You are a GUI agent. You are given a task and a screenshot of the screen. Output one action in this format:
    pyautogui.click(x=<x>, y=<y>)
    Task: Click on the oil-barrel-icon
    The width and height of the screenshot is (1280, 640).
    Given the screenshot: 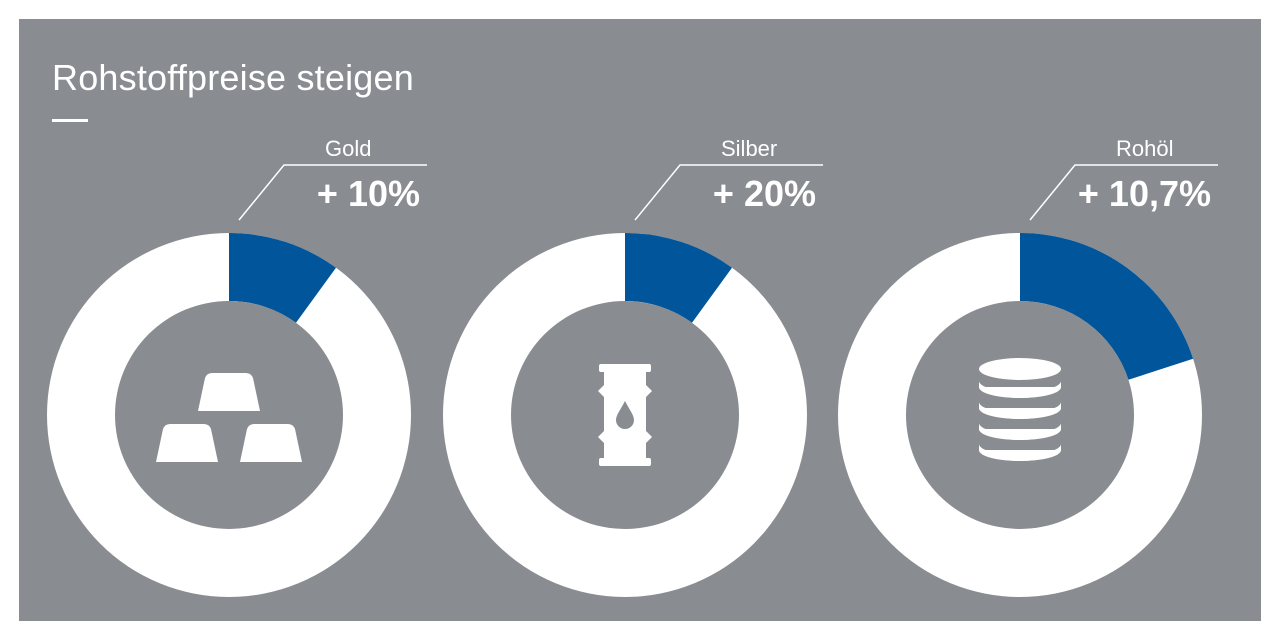 What is the action you would take?
    pyautogui.click(x=625, y=415)
    